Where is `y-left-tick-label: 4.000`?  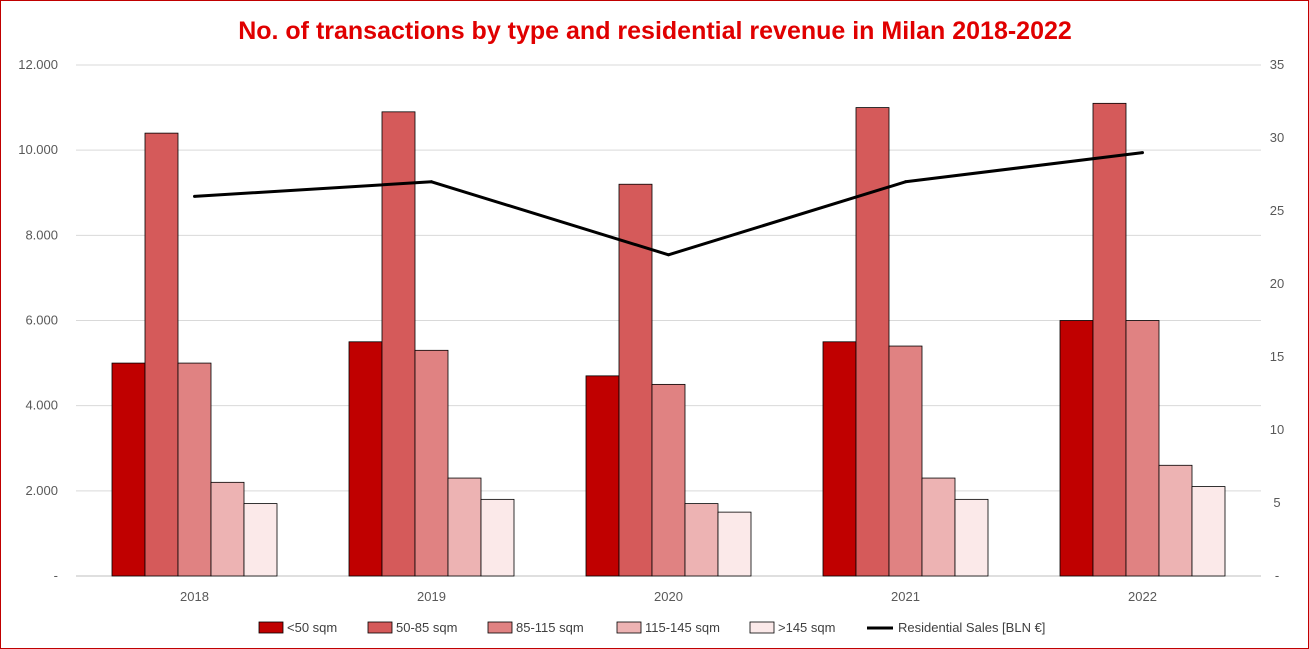
y-left-tick-label: 4.000 is located at coordinates (41, 405).